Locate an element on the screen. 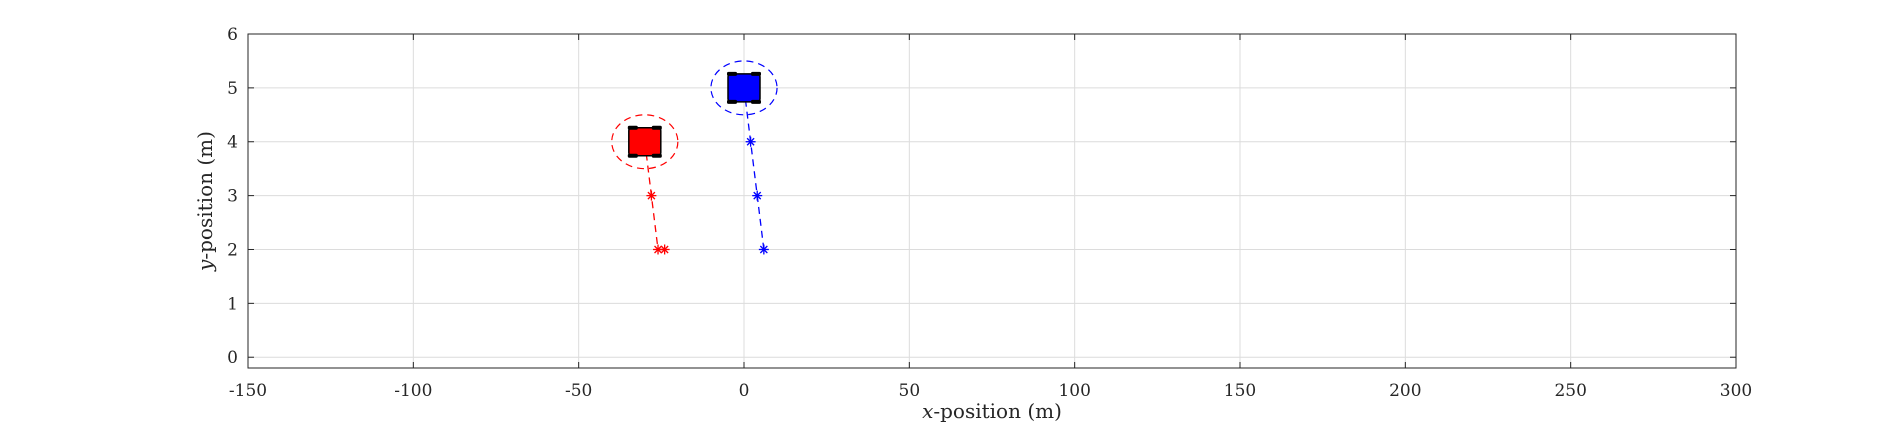 Image resolution: width=1902 pixels, height=428 pixels. x-axis-label: x-position (m) is located at coordinates (992, 411).